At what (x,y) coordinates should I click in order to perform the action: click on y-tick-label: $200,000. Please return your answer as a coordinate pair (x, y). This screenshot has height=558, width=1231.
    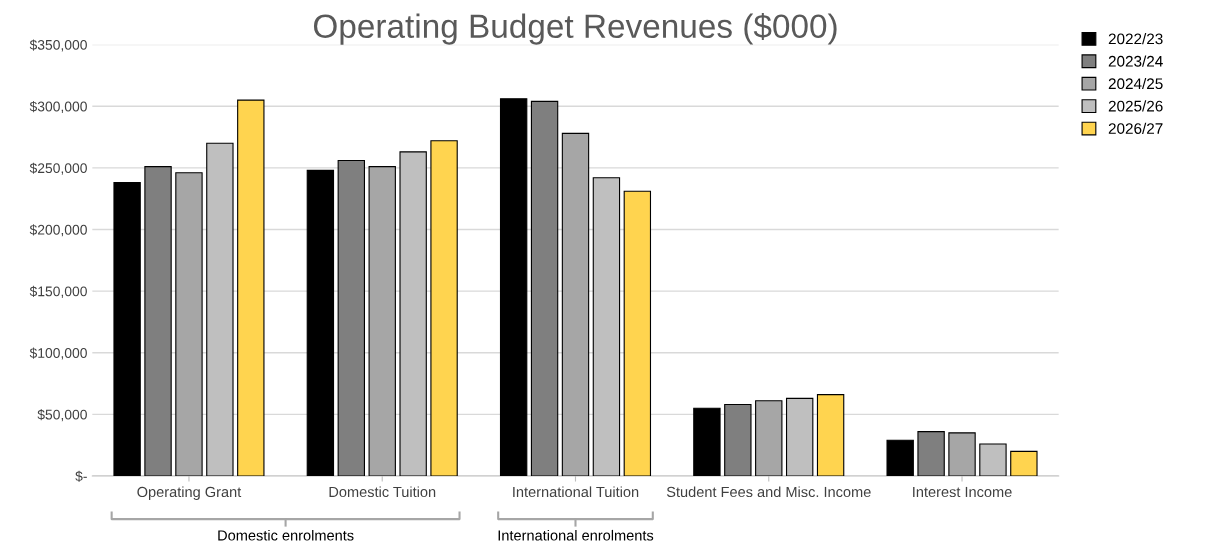
    Looking at the image, I should click on (58, 230).